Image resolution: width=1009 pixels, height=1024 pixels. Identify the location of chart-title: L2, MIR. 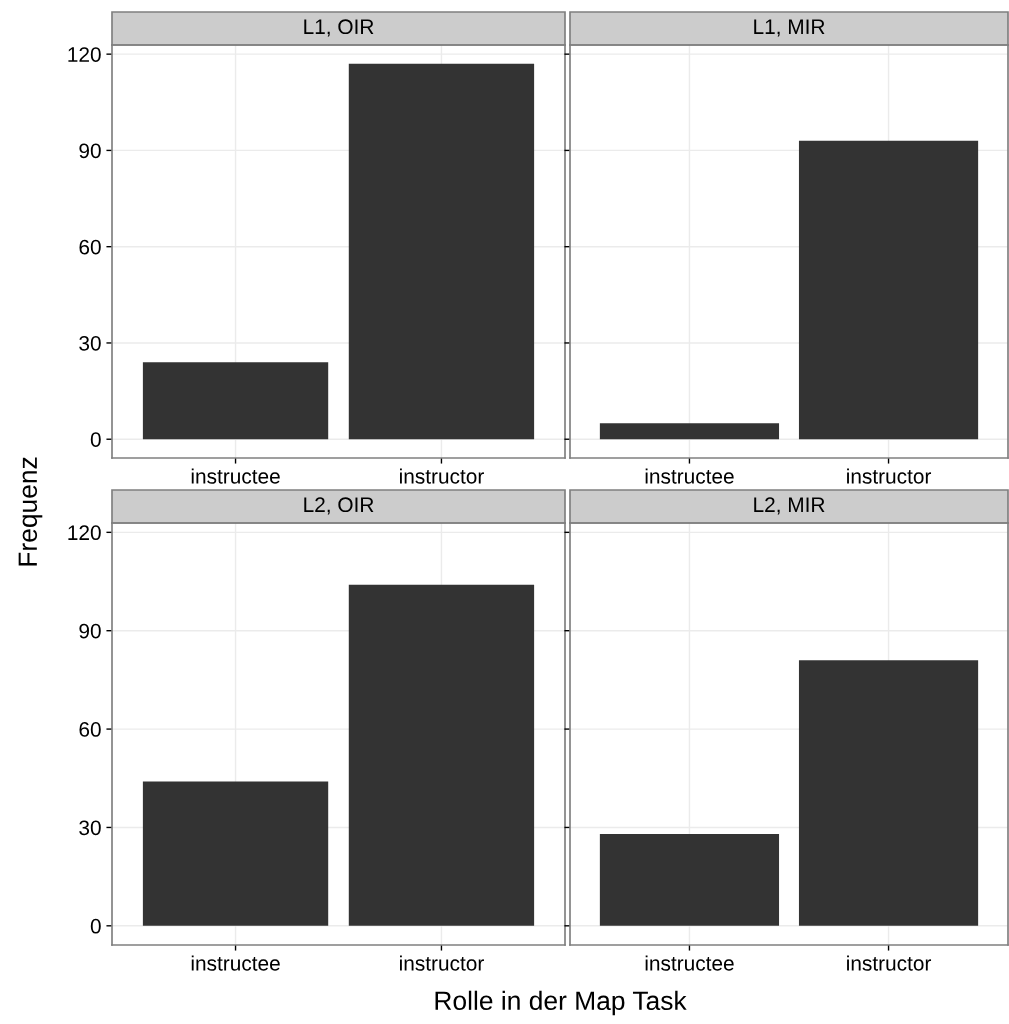
(789, 506).